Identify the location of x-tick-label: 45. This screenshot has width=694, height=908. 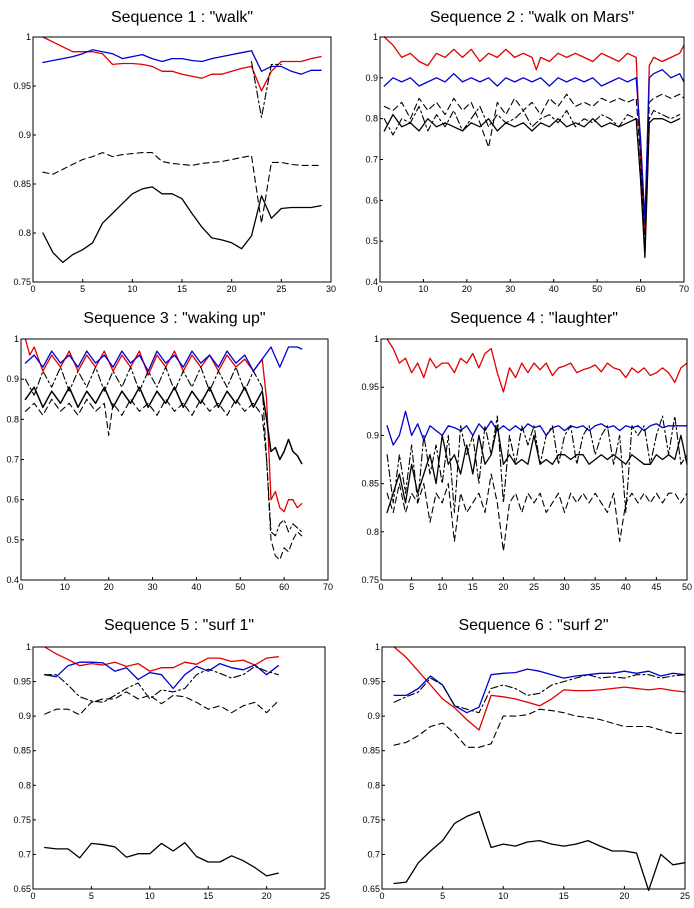
(656, 587).